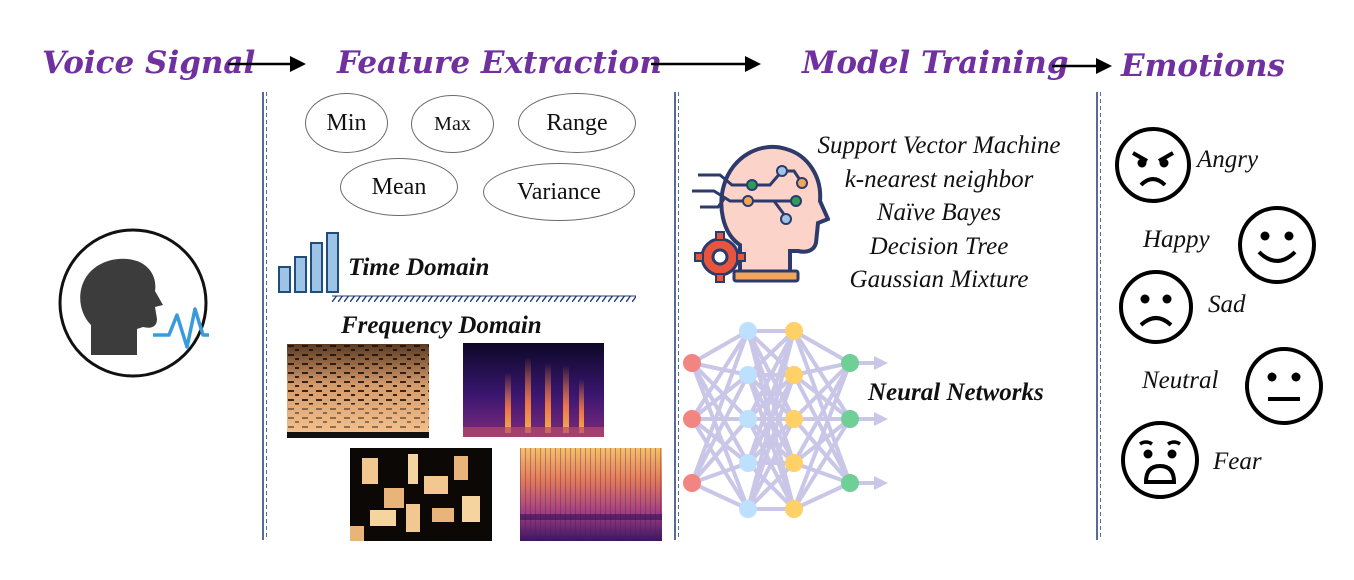 This screenshot has width=1354, height=580. I want to click on angry-face-icon, so click(1153, 165).